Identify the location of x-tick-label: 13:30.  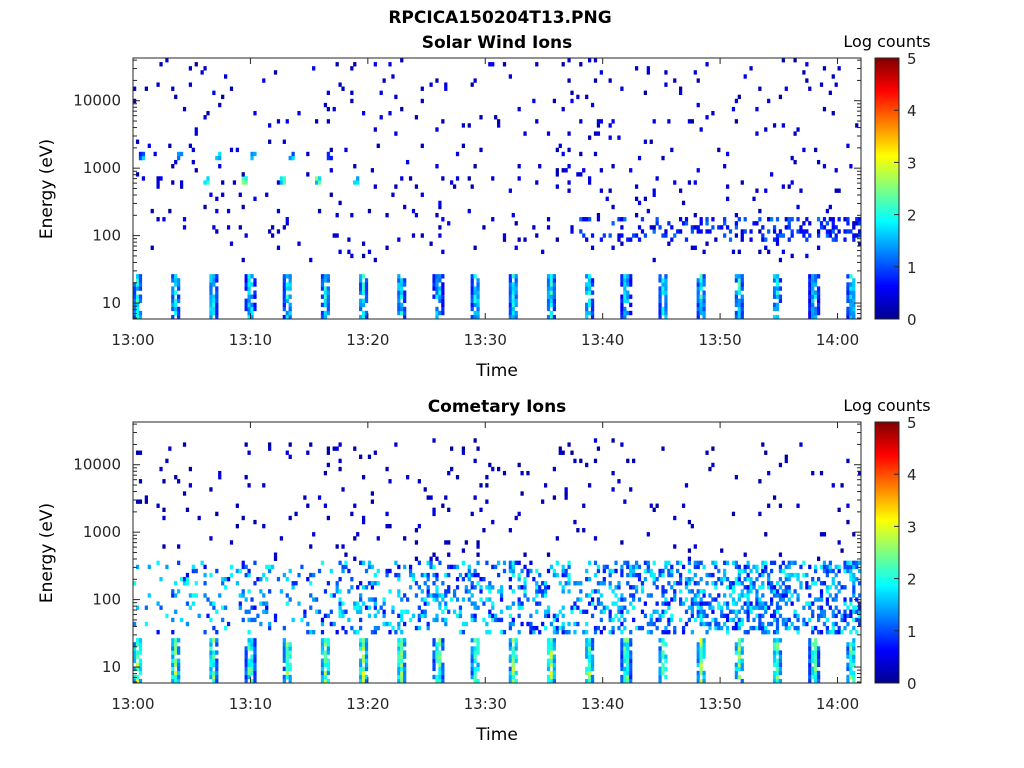
(485, 340).